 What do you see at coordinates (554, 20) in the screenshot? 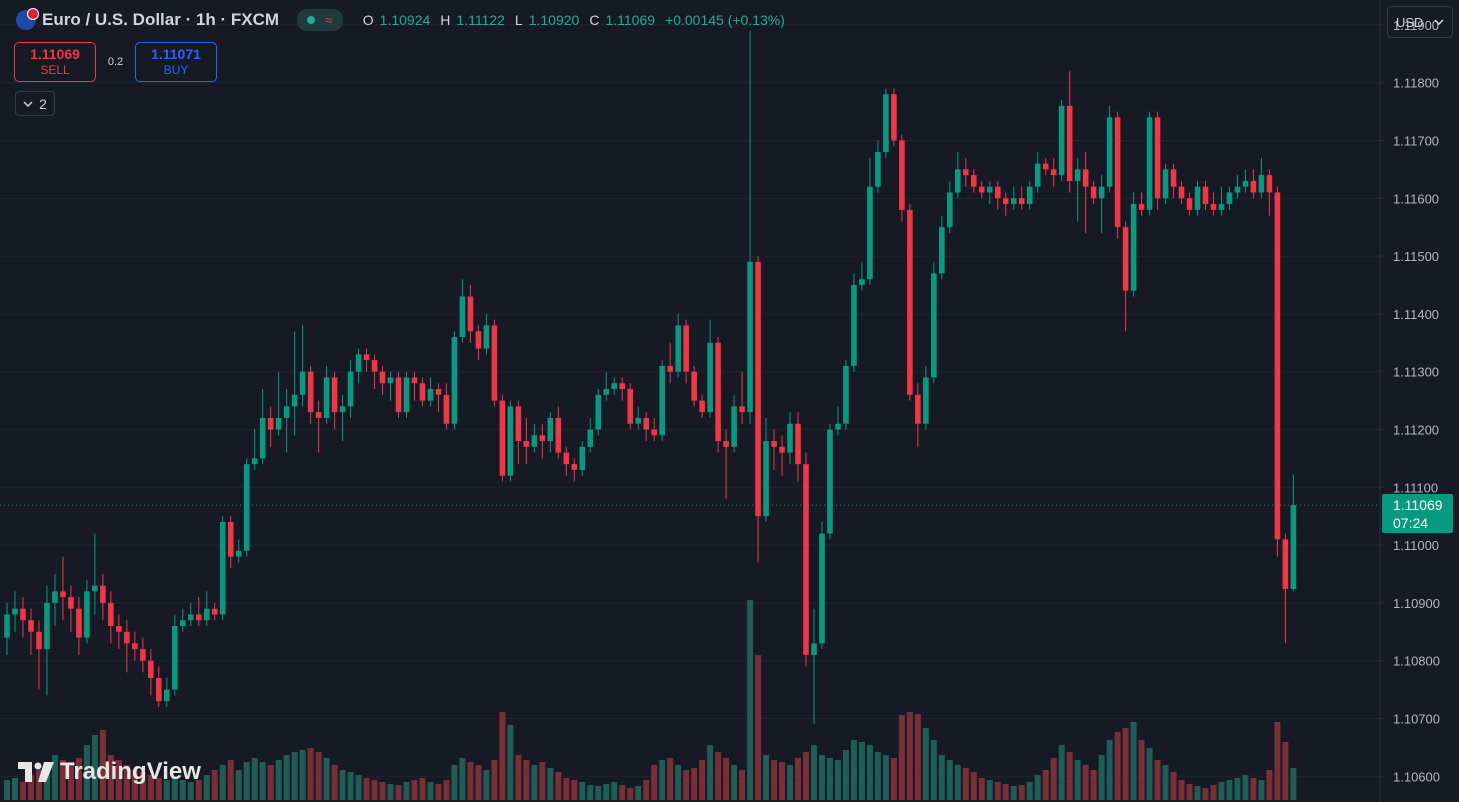
I see `ohlc-value: 1.10920` at bounding box center [554, 20].